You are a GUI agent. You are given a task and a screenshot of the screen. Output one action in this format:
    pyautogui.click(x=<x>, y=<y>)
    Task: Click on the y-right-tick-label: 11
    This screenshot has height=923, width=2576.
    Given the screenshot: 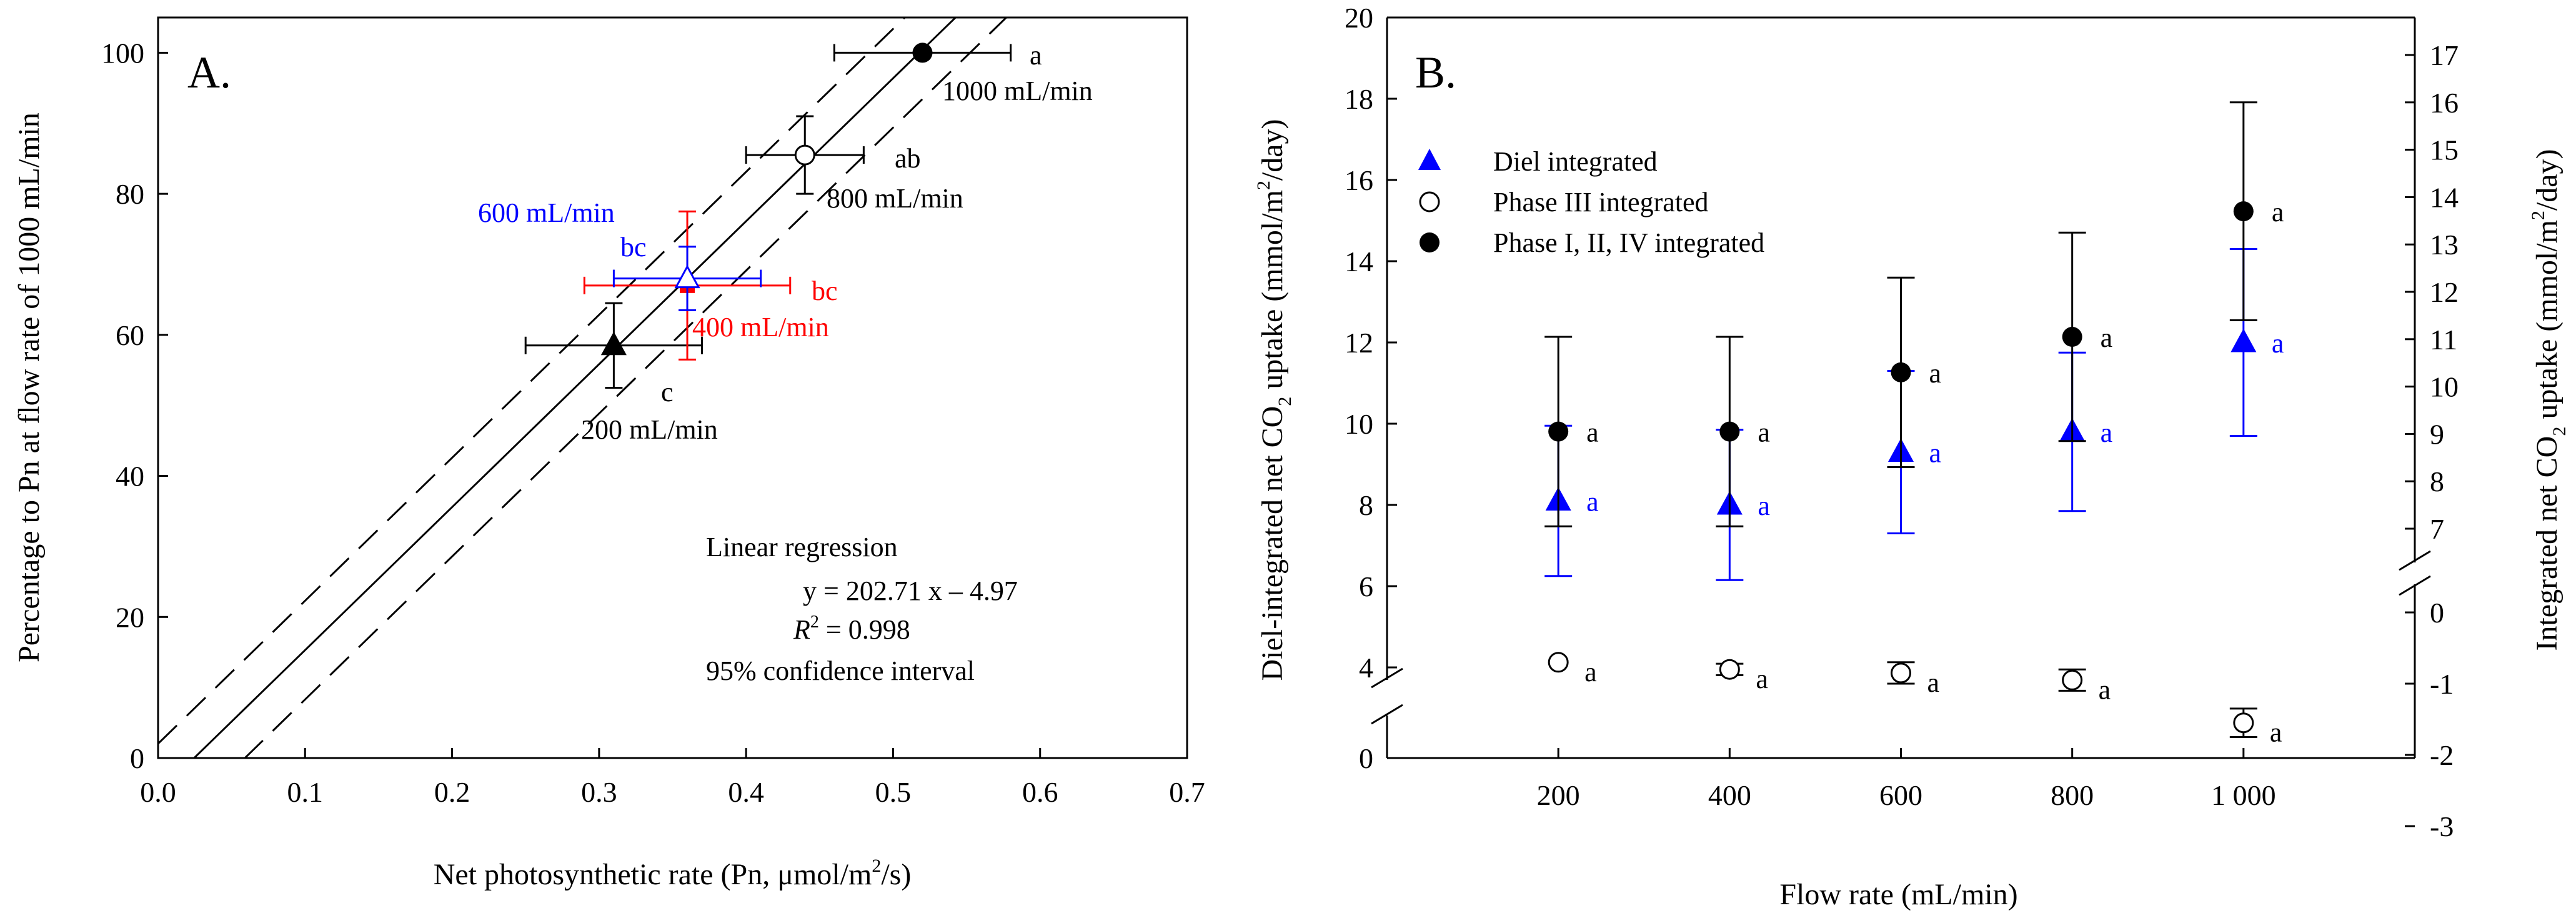 What is the action you would take?
    pyautogui.click(x=2443, y=340)
    